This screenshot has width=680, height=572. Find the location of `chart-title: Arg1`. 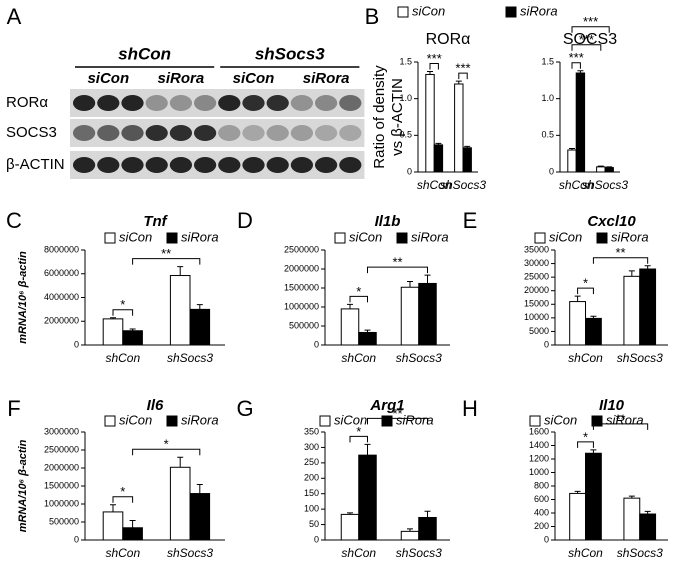

chart-title: Arg1 is located at coordinates (386, 405).